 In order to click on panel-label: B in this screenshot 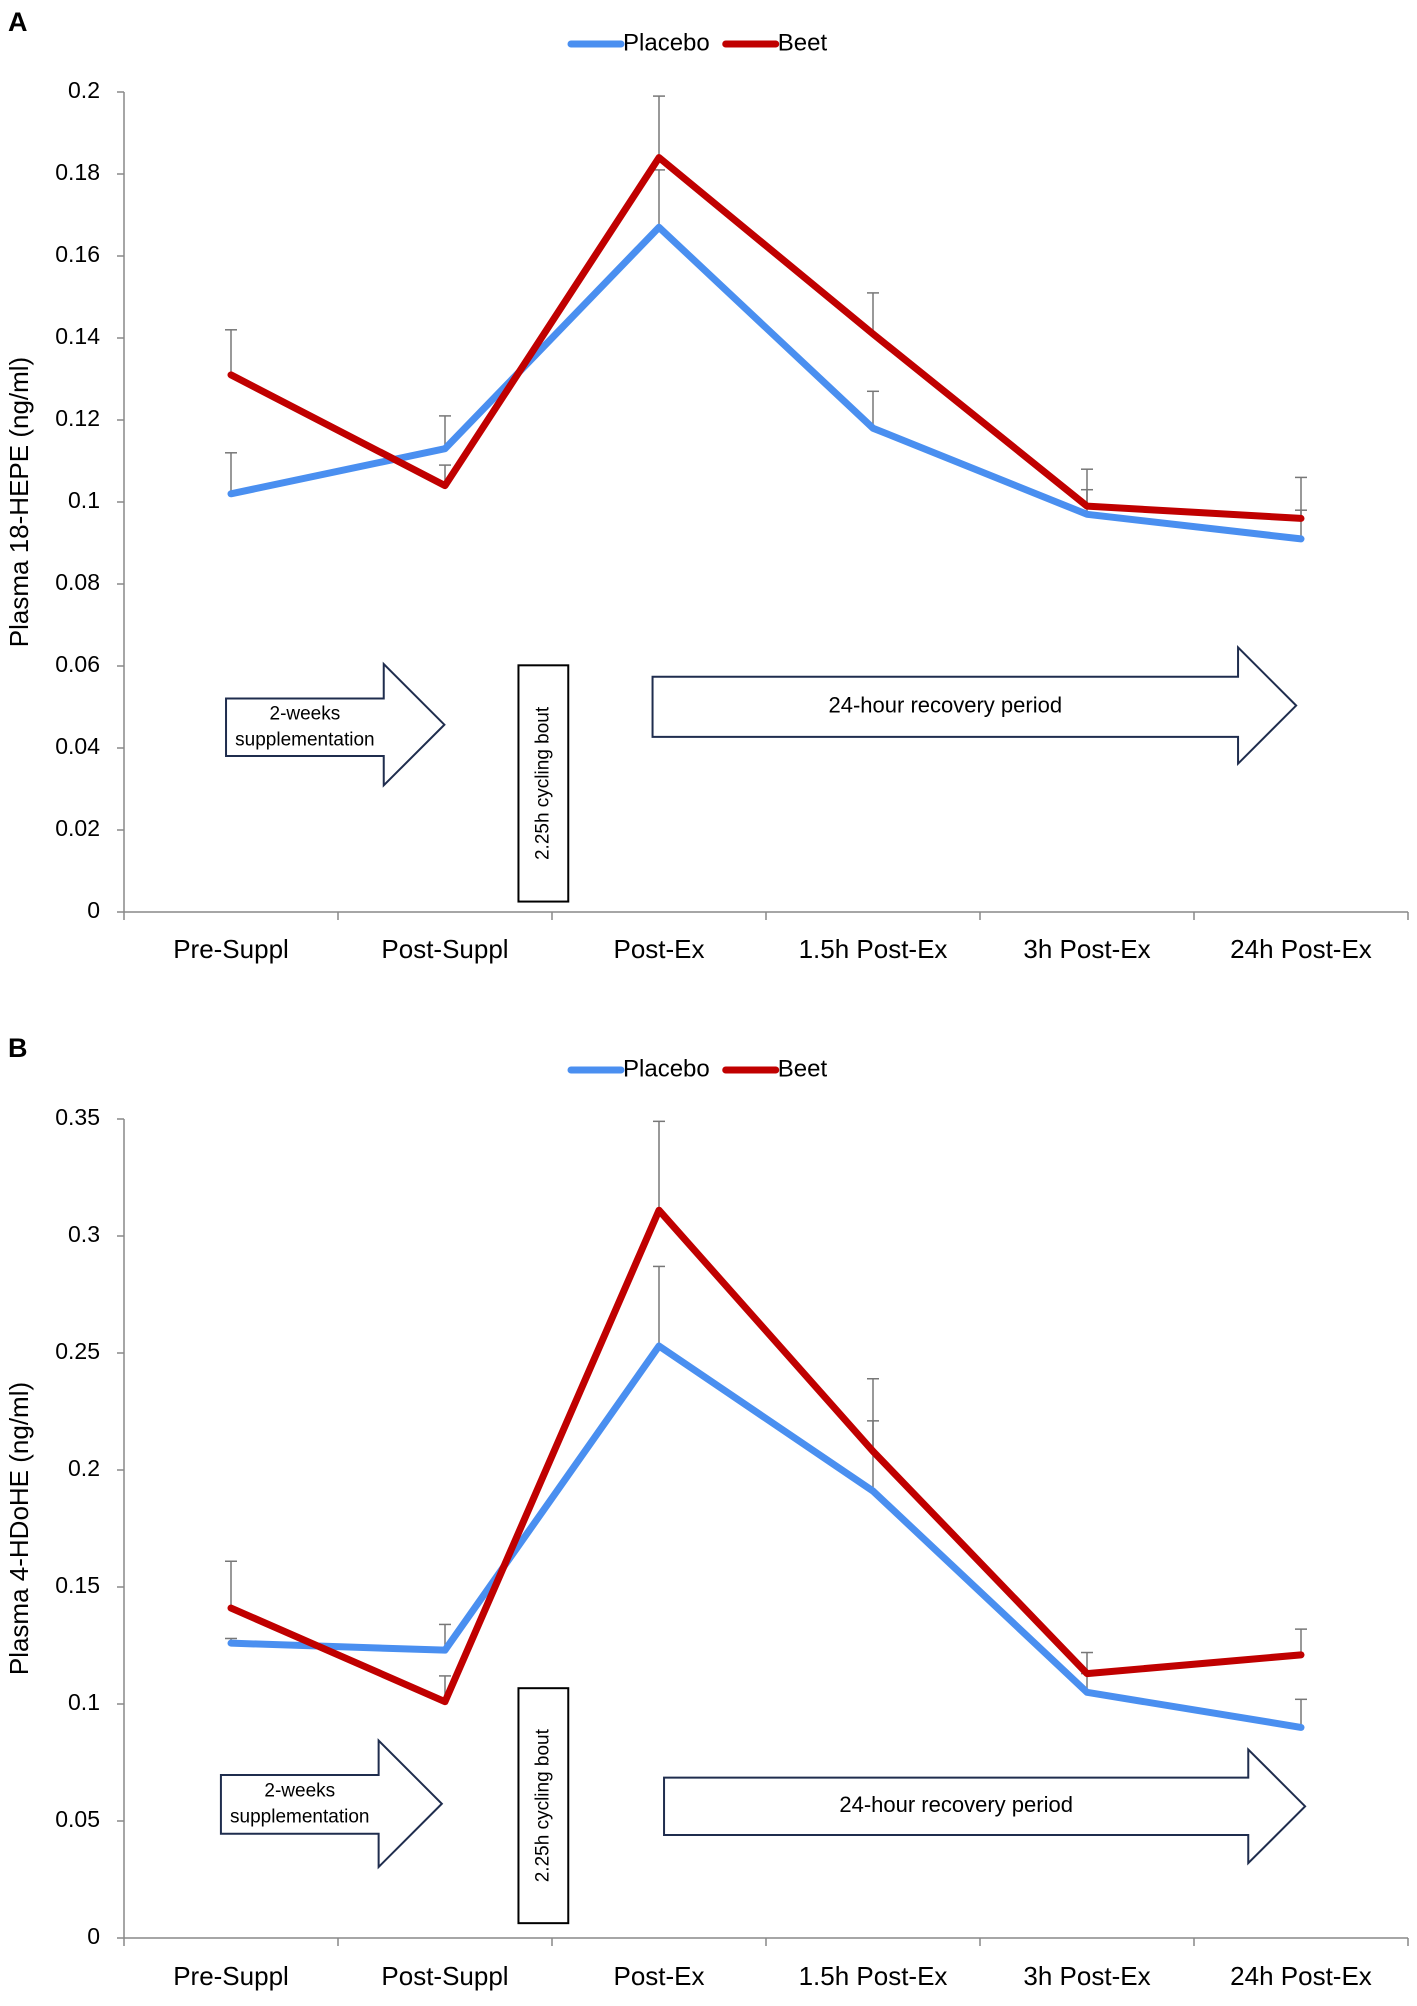, I will do `click(18, 1048)`.